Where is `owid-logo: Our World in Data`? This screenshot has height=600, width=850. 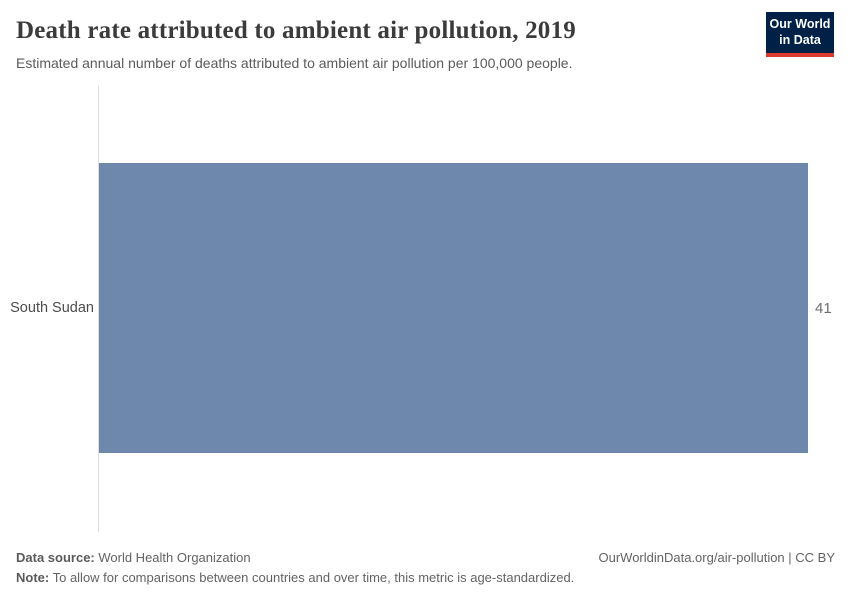
owid-logo: Our World in Data is located at coordinates (800, 34).